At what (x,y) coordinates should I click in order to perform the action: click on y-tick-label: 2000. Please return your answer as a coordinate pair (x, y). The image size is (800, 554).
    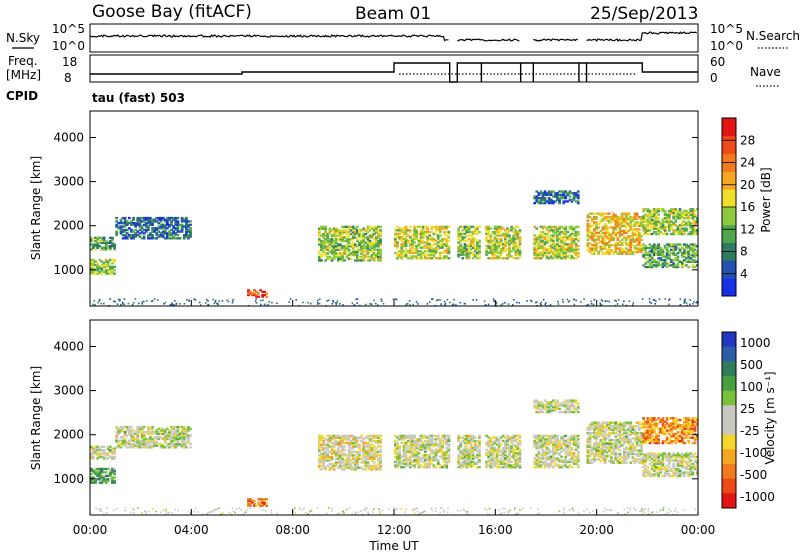
    Looking at the image, I should click on (68, 226).